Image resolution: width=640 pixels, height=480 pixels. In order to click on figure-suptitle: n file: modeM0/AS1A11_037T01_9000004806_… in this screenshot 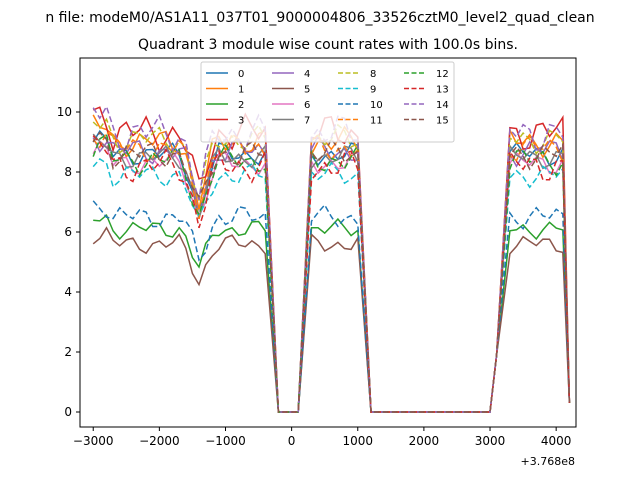, I will do `click(319, 18)`.